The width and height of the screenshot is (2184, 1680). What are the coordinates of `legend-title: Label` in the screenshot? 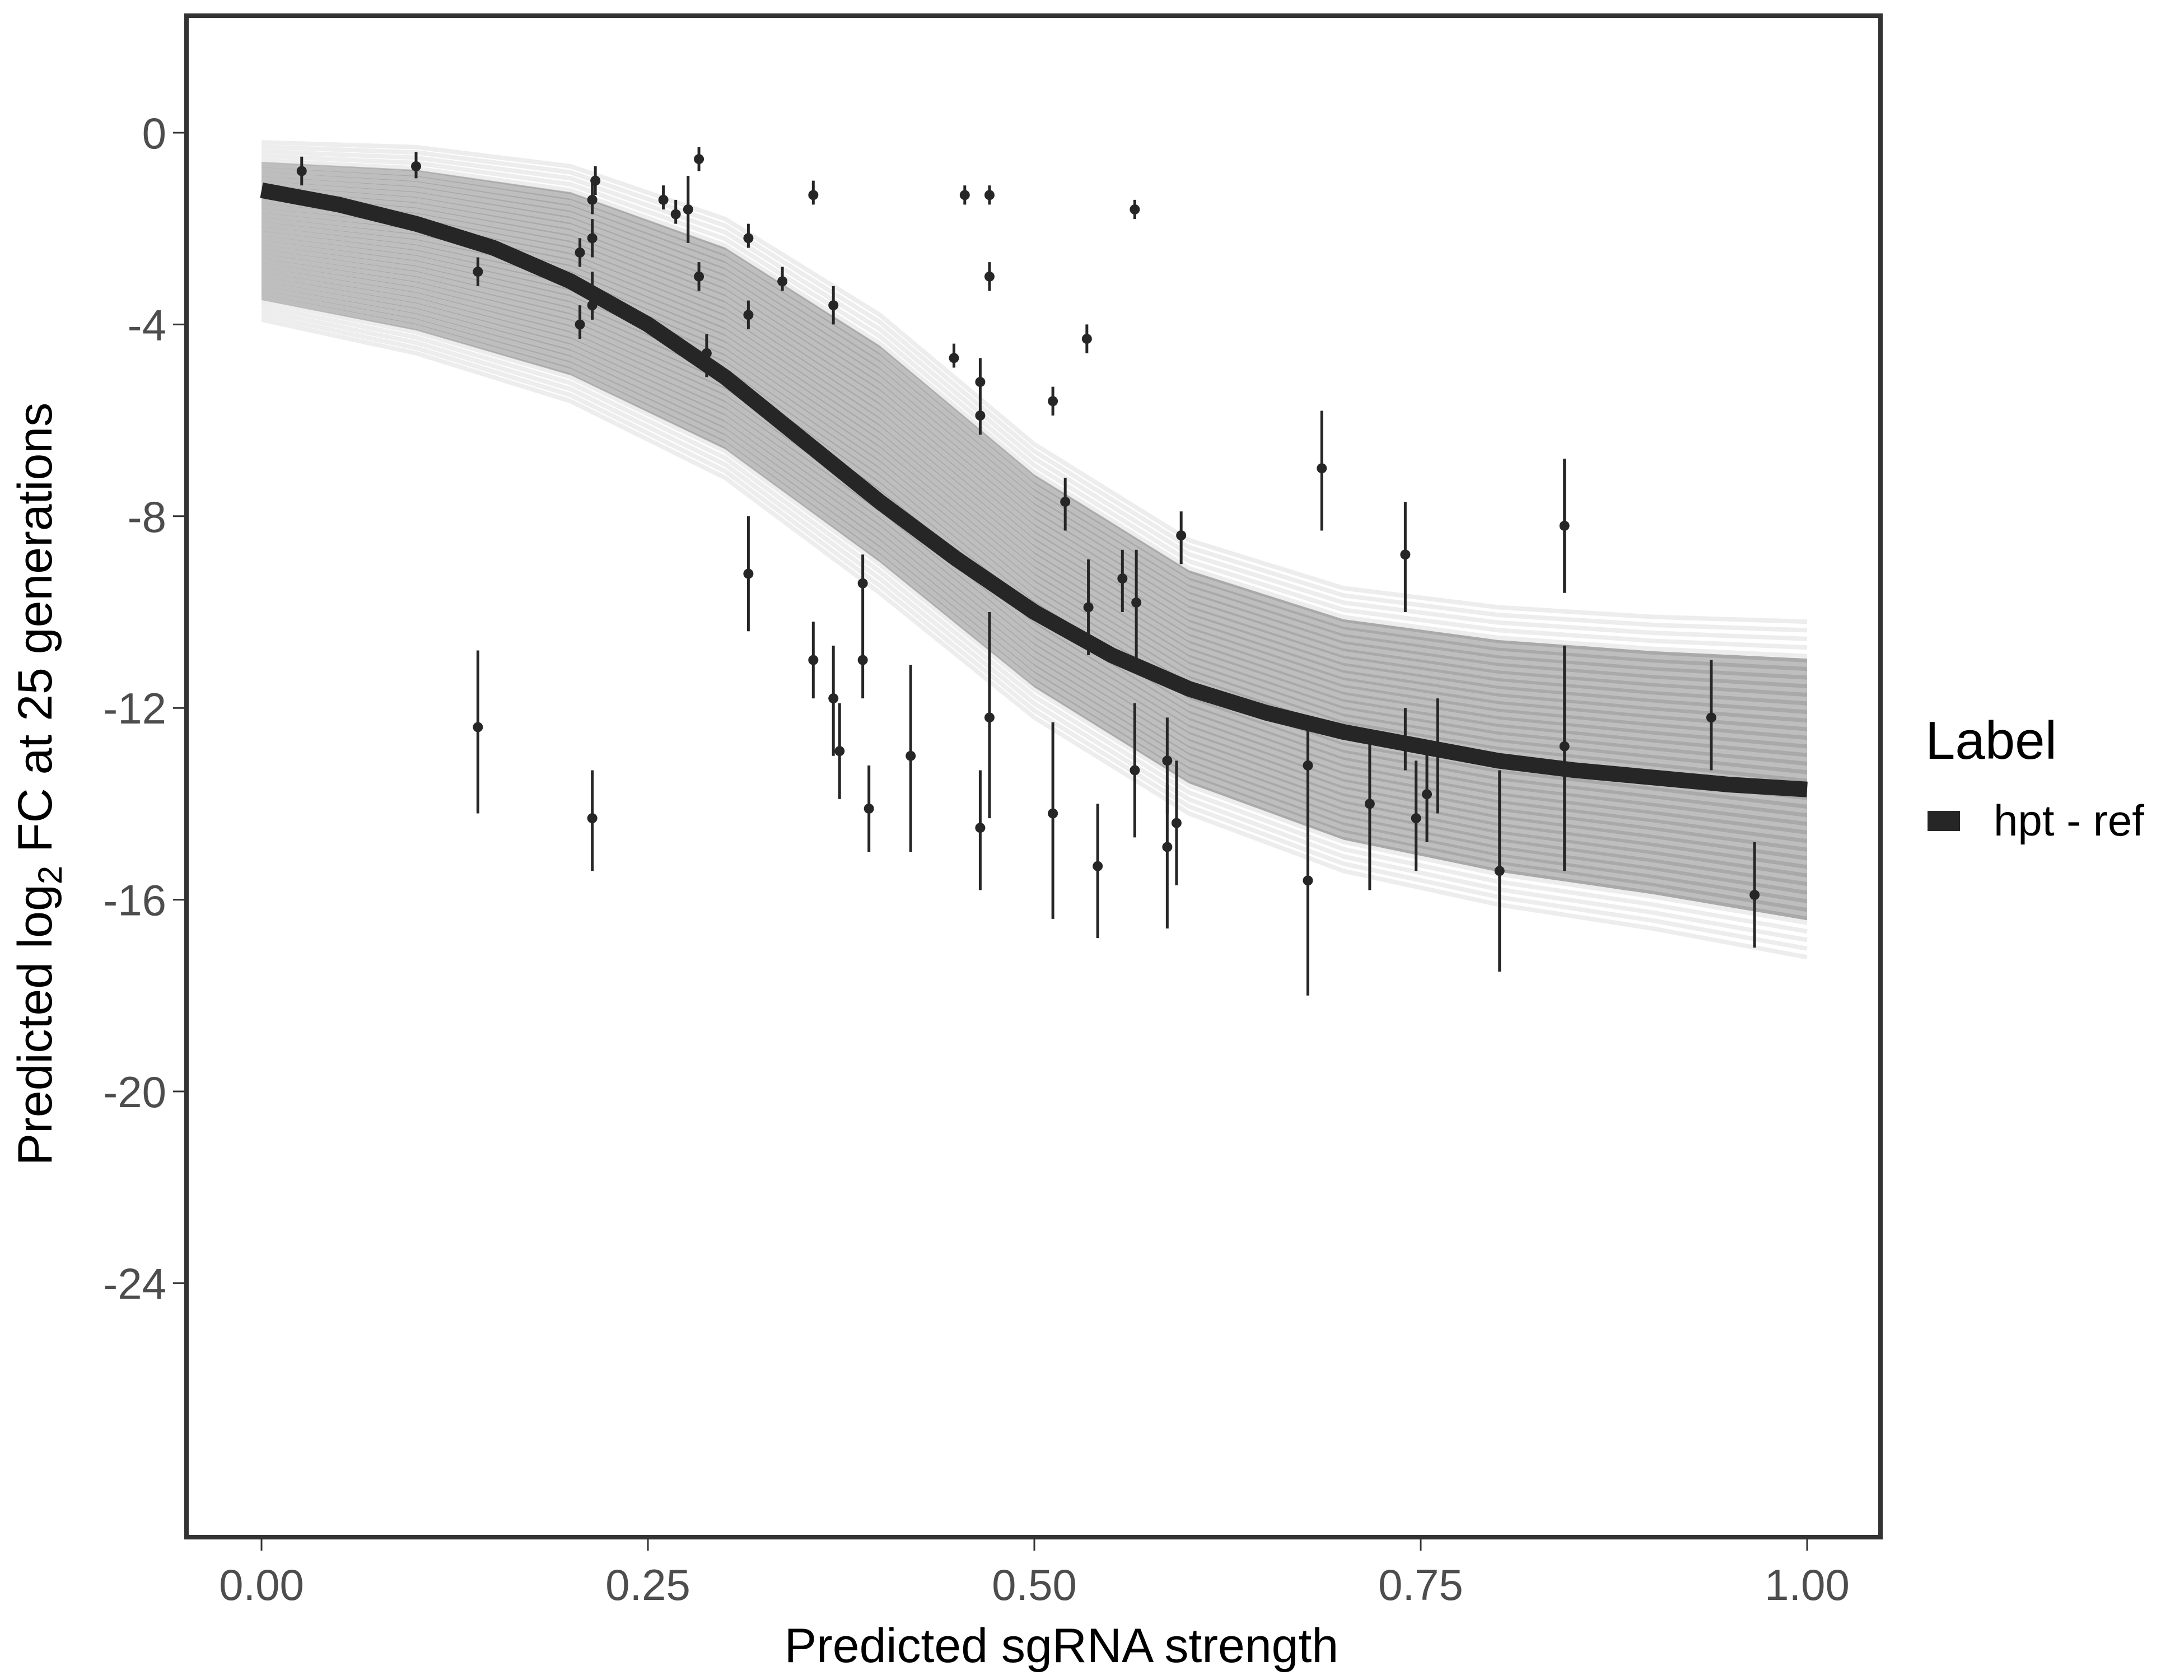 It's located at (1991, 741).